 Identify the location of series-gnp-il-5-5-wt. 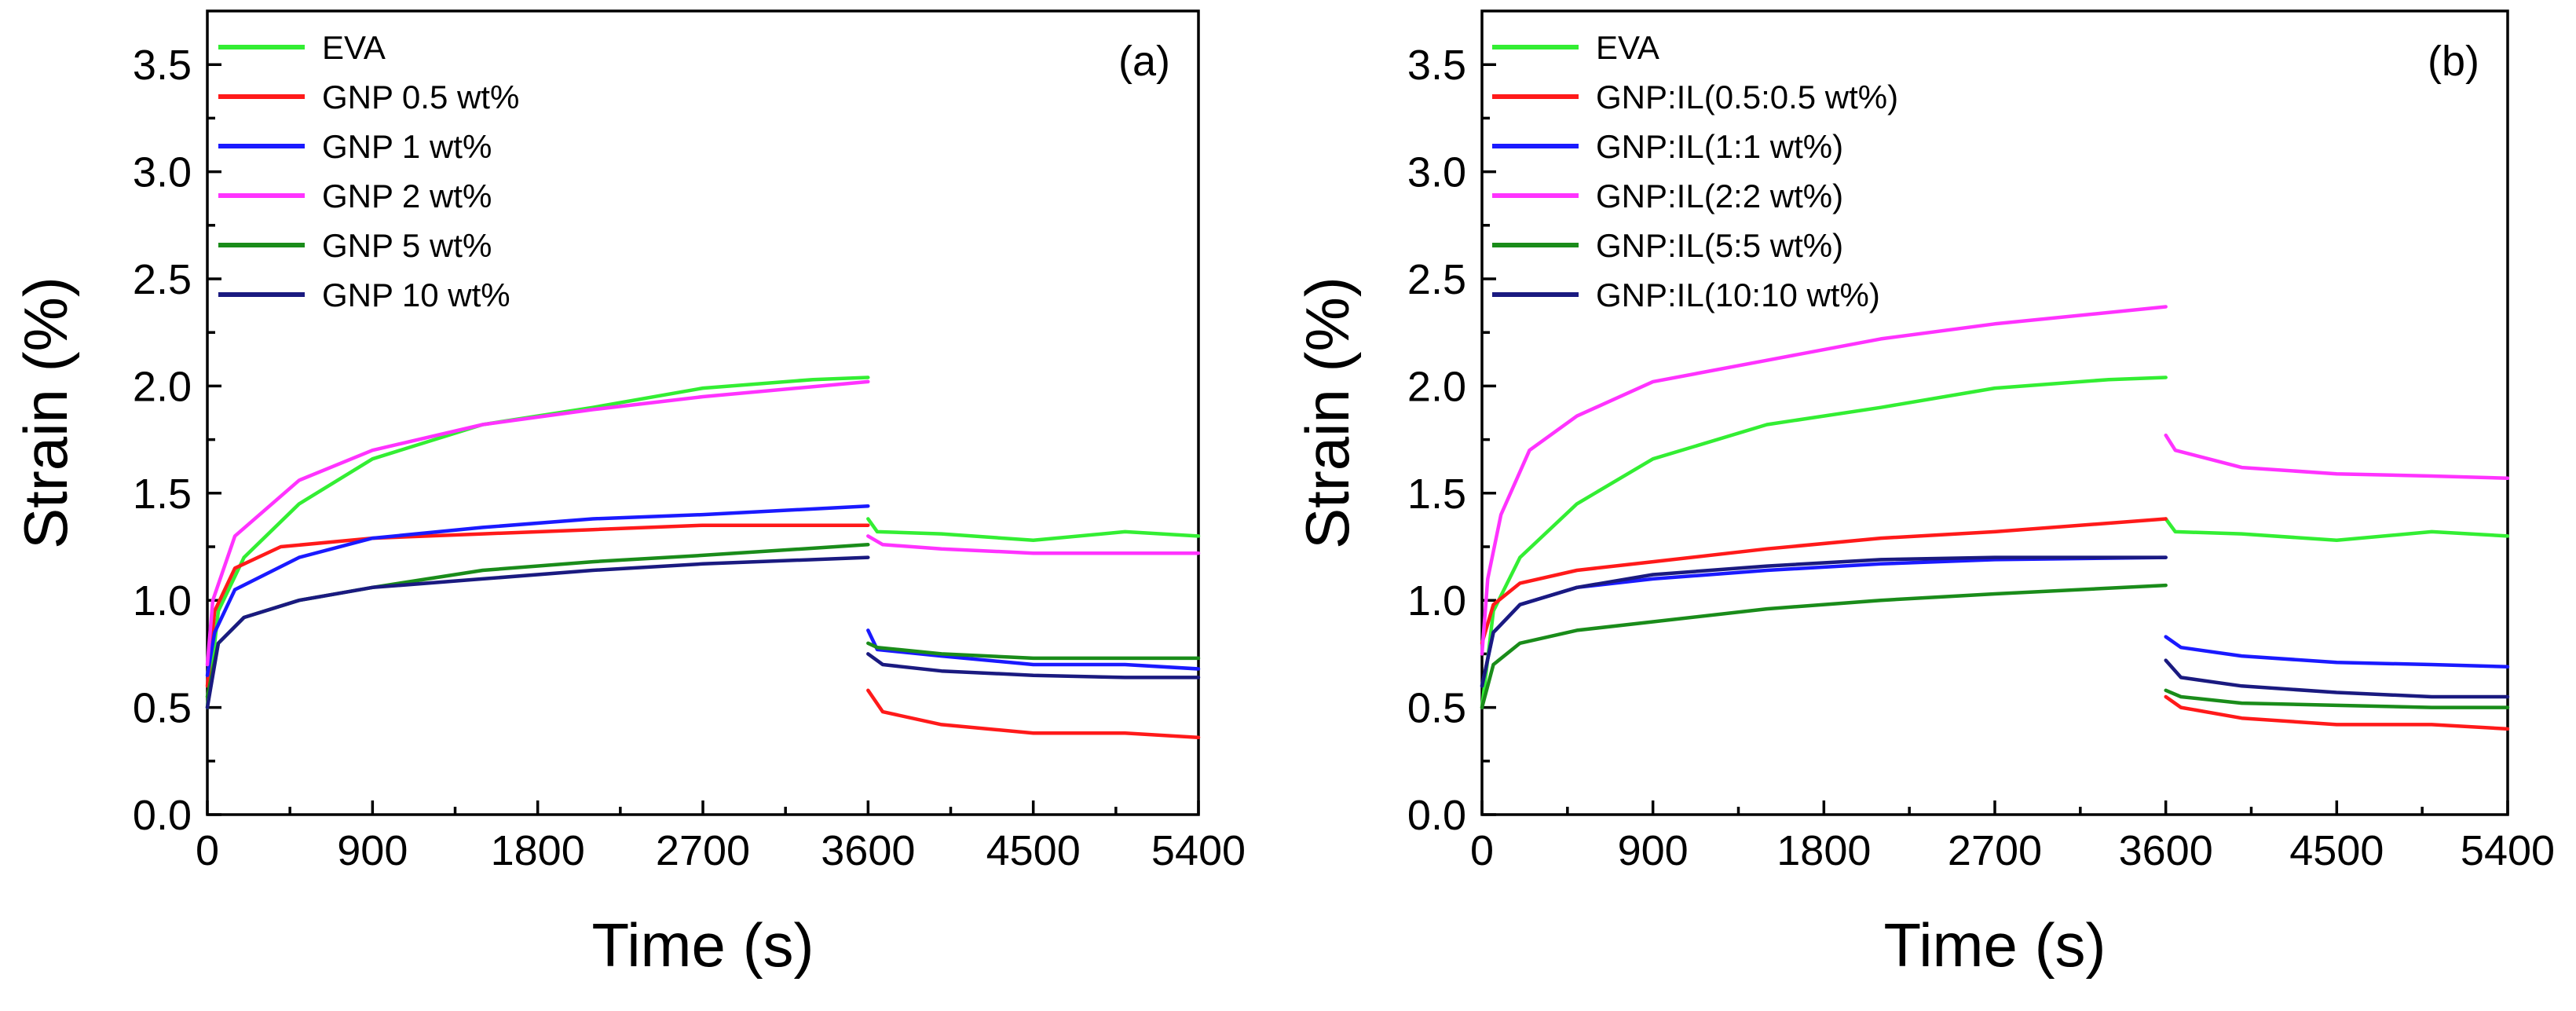
(1995, 646).